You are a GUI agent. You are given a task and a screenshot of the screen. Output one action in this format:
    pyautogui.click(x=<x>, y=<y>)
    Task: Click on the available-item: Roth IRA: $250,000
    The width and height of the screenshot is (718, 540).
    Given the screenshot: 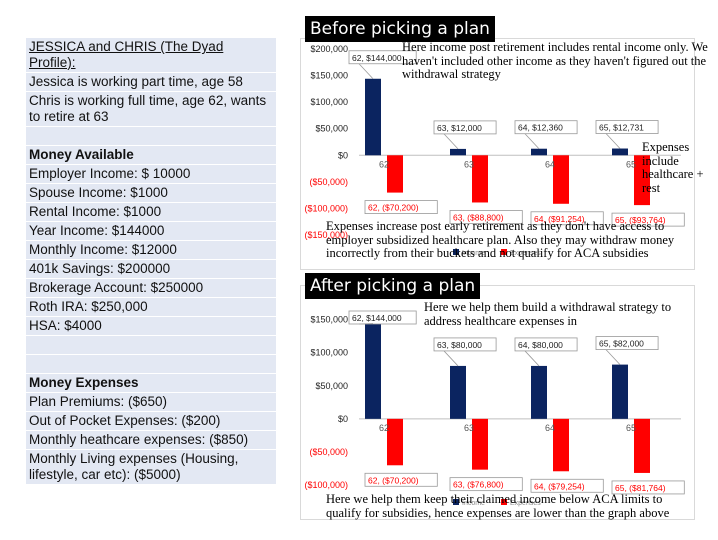 What is the action you would take?
    pyautogui.click(x=151, y=307)
    